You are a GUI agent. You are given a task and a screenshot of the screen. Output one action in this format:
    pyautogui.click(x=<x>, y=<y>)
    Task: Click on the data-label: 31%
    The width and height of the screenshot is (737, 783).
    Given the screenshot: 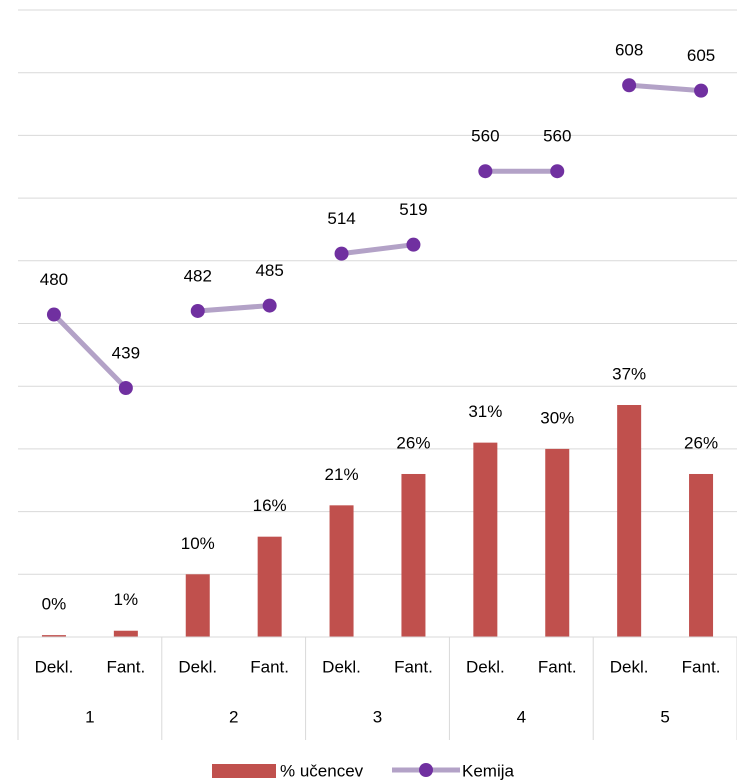 What is the action you would take?
    pyautogui.click(x=485, y=411)
    